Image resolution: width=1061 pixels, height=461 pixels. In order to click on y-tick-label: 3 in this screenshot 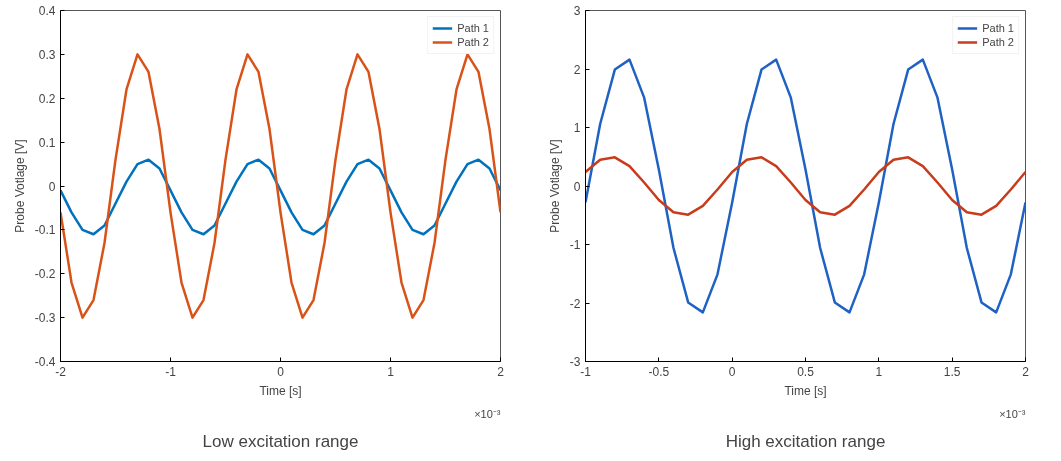, I will do `click(577, 11)`.